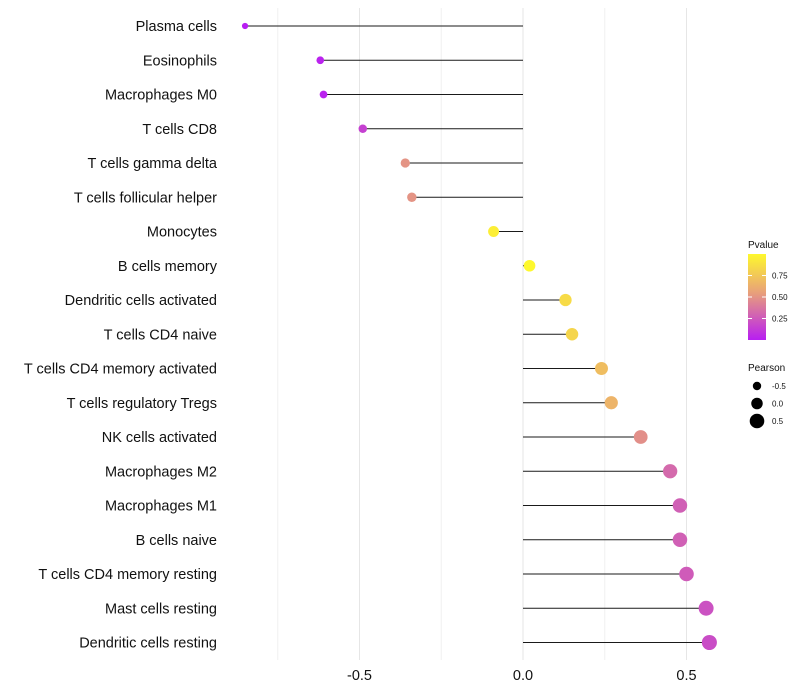 The width and height of the screenshot is (800, 700). Describe the element at coordinates (780, 297) in the screenshot. I see `colorbar-tick-label: 0.50` at that location.